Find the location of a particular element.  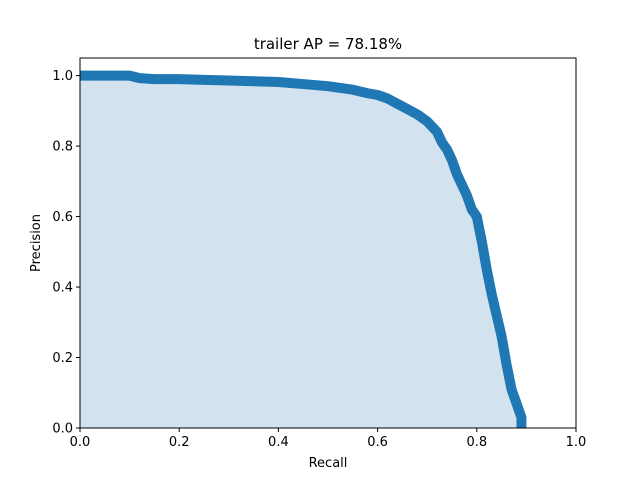

y-axis-label: Precision is located at coordinates (36, 243).